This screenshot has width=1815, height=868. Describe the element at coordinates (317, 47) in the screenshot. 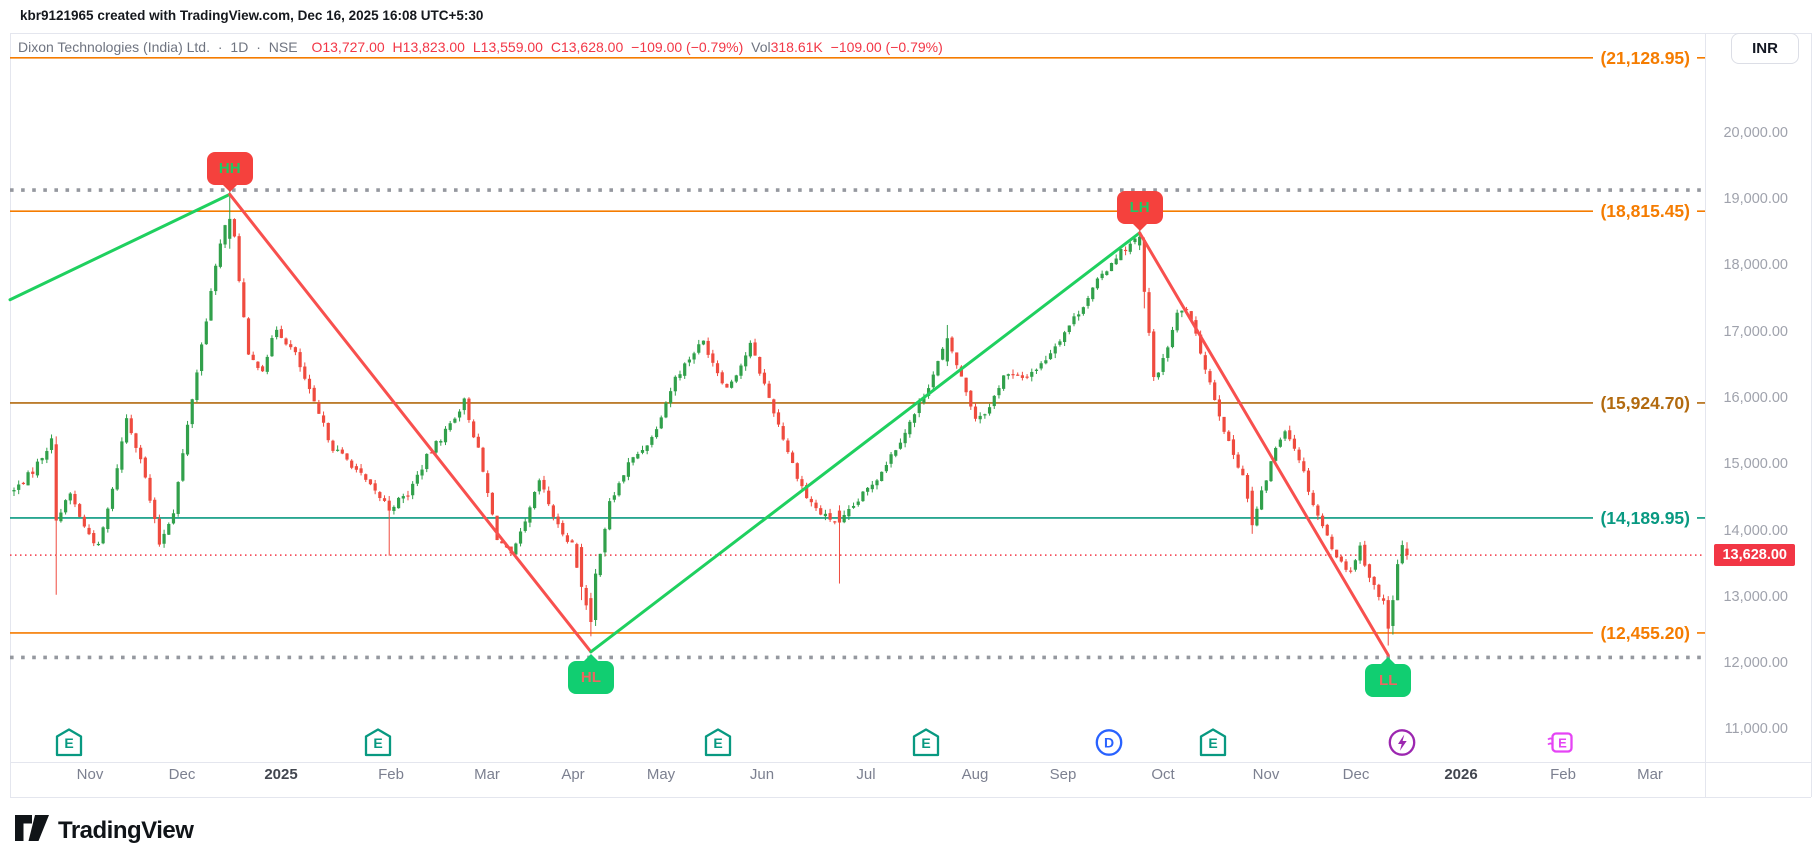

I see `open-label: O` at that location.